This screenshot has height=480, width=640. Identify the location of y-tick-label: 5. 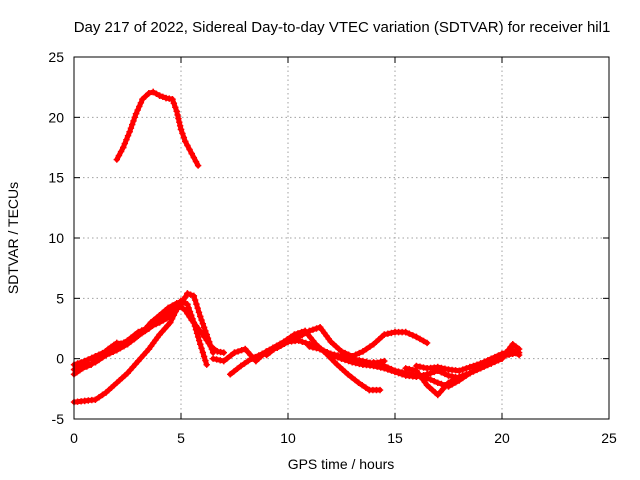
(60, 298).